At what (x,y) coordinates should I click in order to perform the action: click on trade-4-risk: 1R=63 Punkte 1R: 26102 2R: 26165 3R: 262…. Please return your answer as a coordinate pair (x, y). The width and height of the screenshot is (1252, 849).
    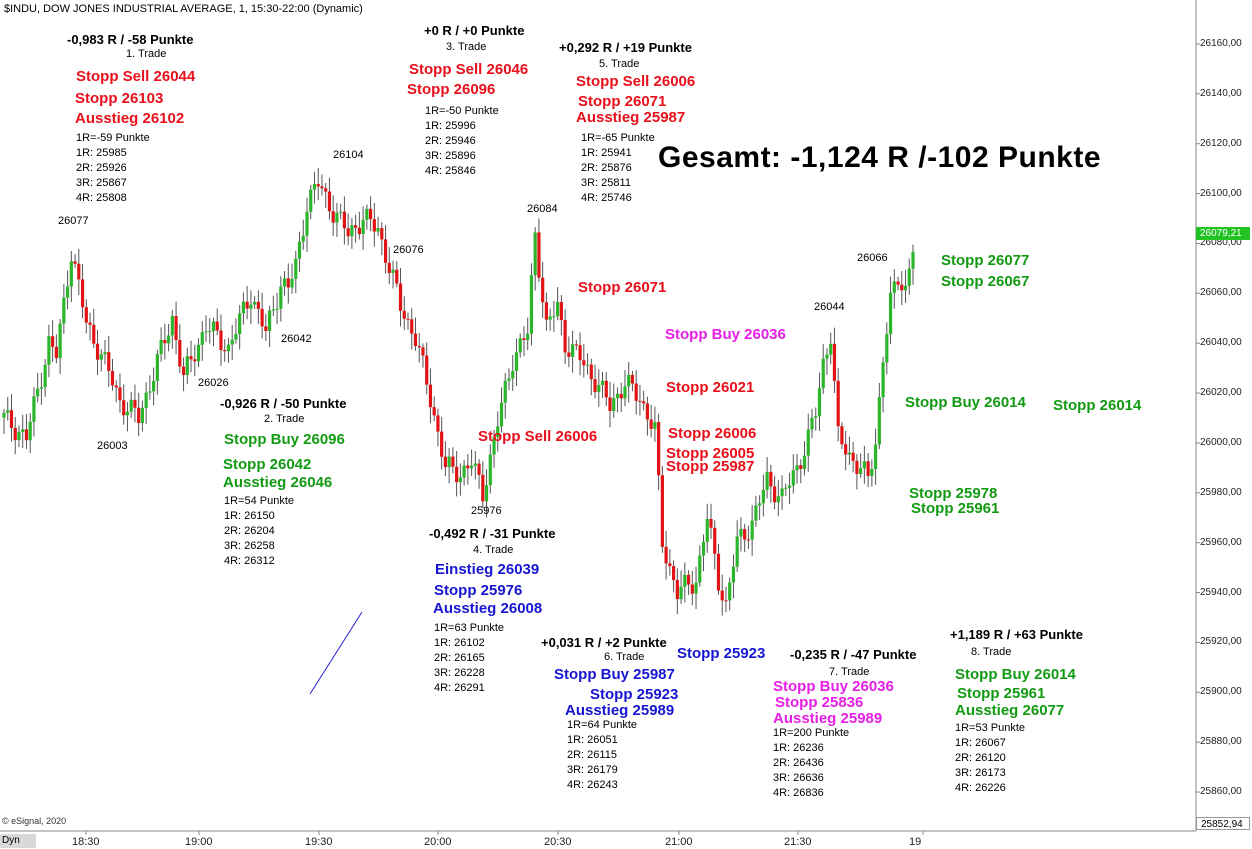
    Looking at the image, I should click on (469, 658).